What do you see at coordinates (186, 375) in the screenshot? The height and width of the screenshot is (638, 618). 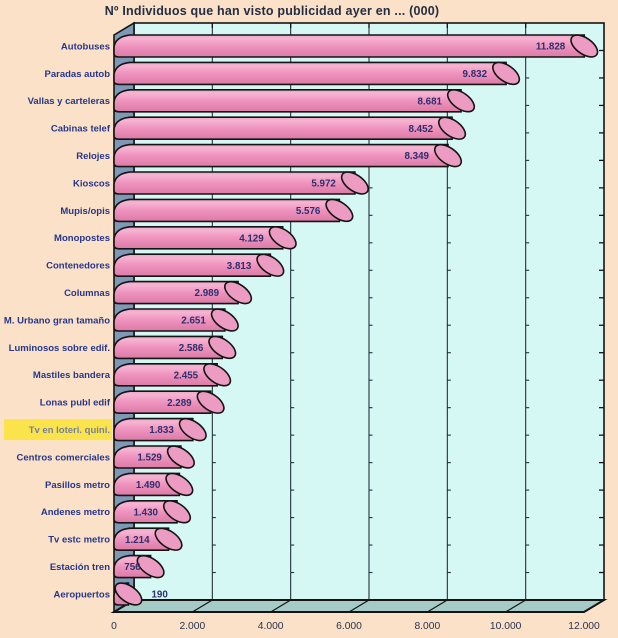 I see `value-label: 2.455` at bounding box center [186, 375].